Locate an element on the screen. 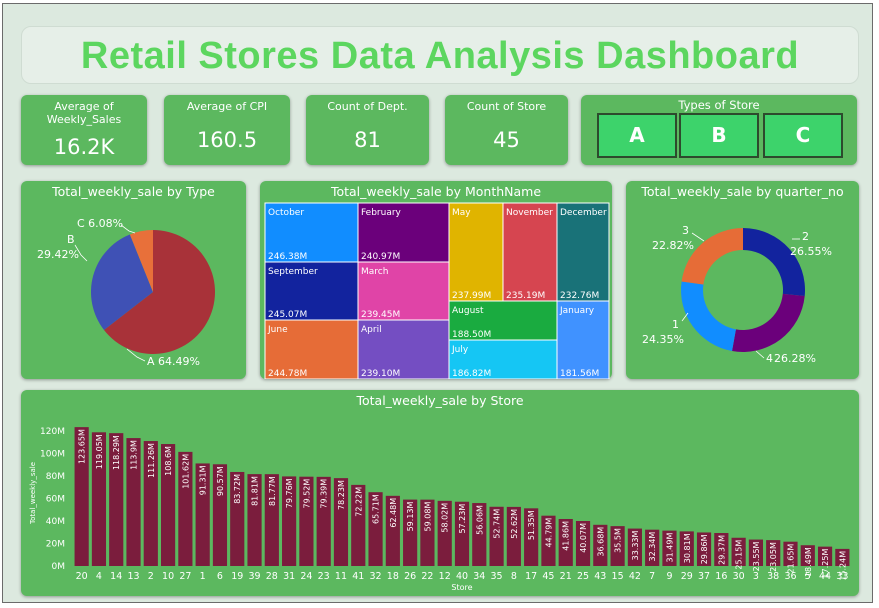  x-tick-label: 16 is located at coordinates (721, 576).